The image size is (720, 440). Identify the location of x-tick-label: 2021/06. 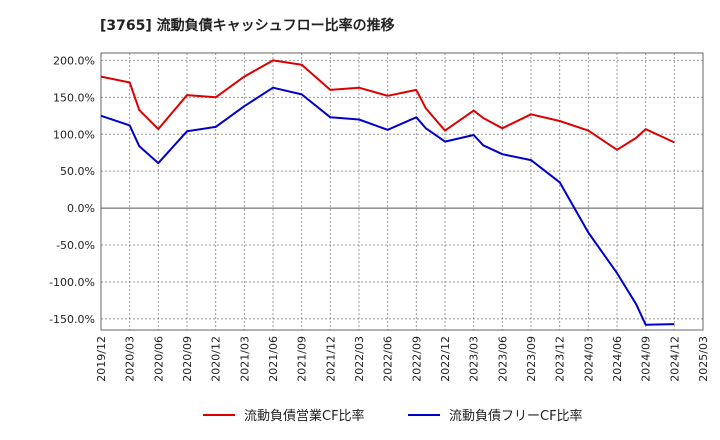
(273, 359).